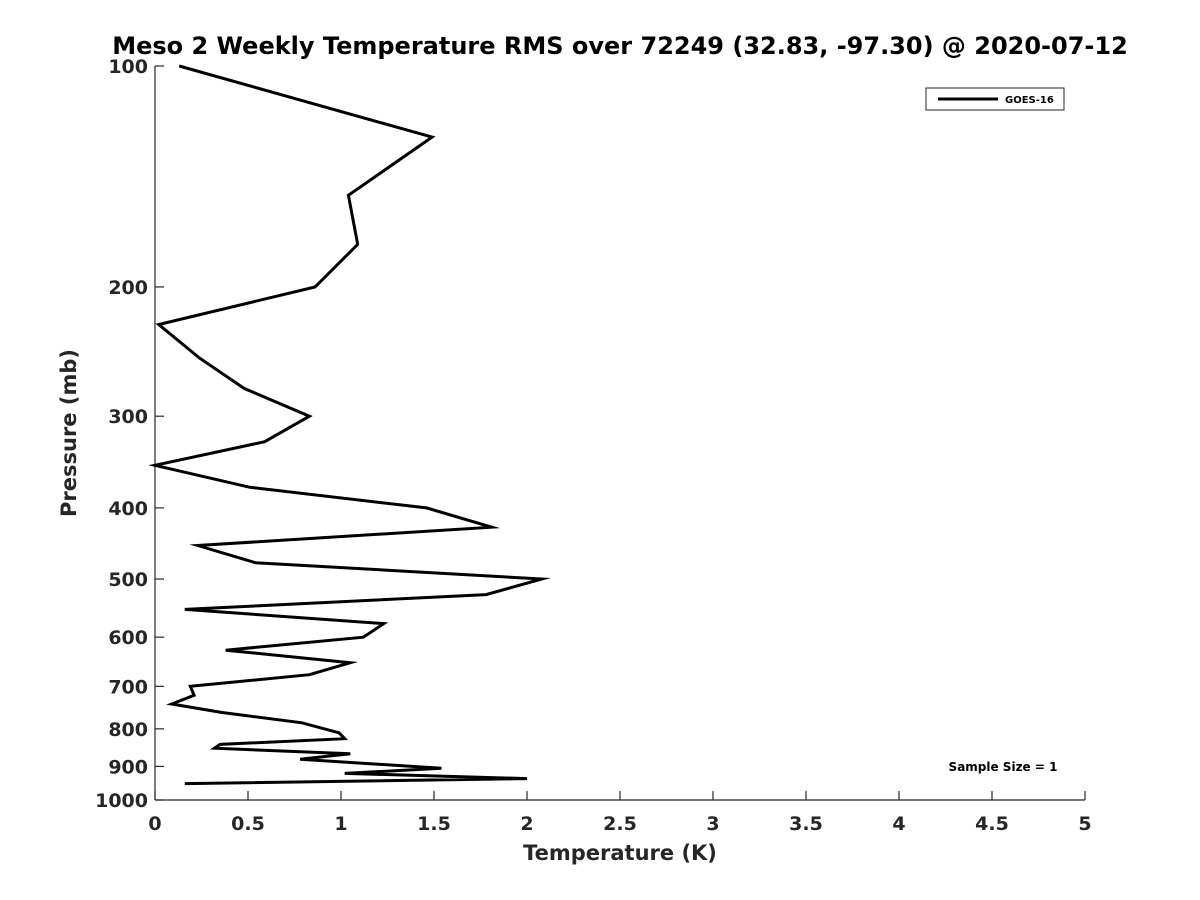 This screenshot has height=900, width=1200. Describe the element at coordinates (434, 824) in the screenshot. I see `x-tick-label: 1.5` at that location.